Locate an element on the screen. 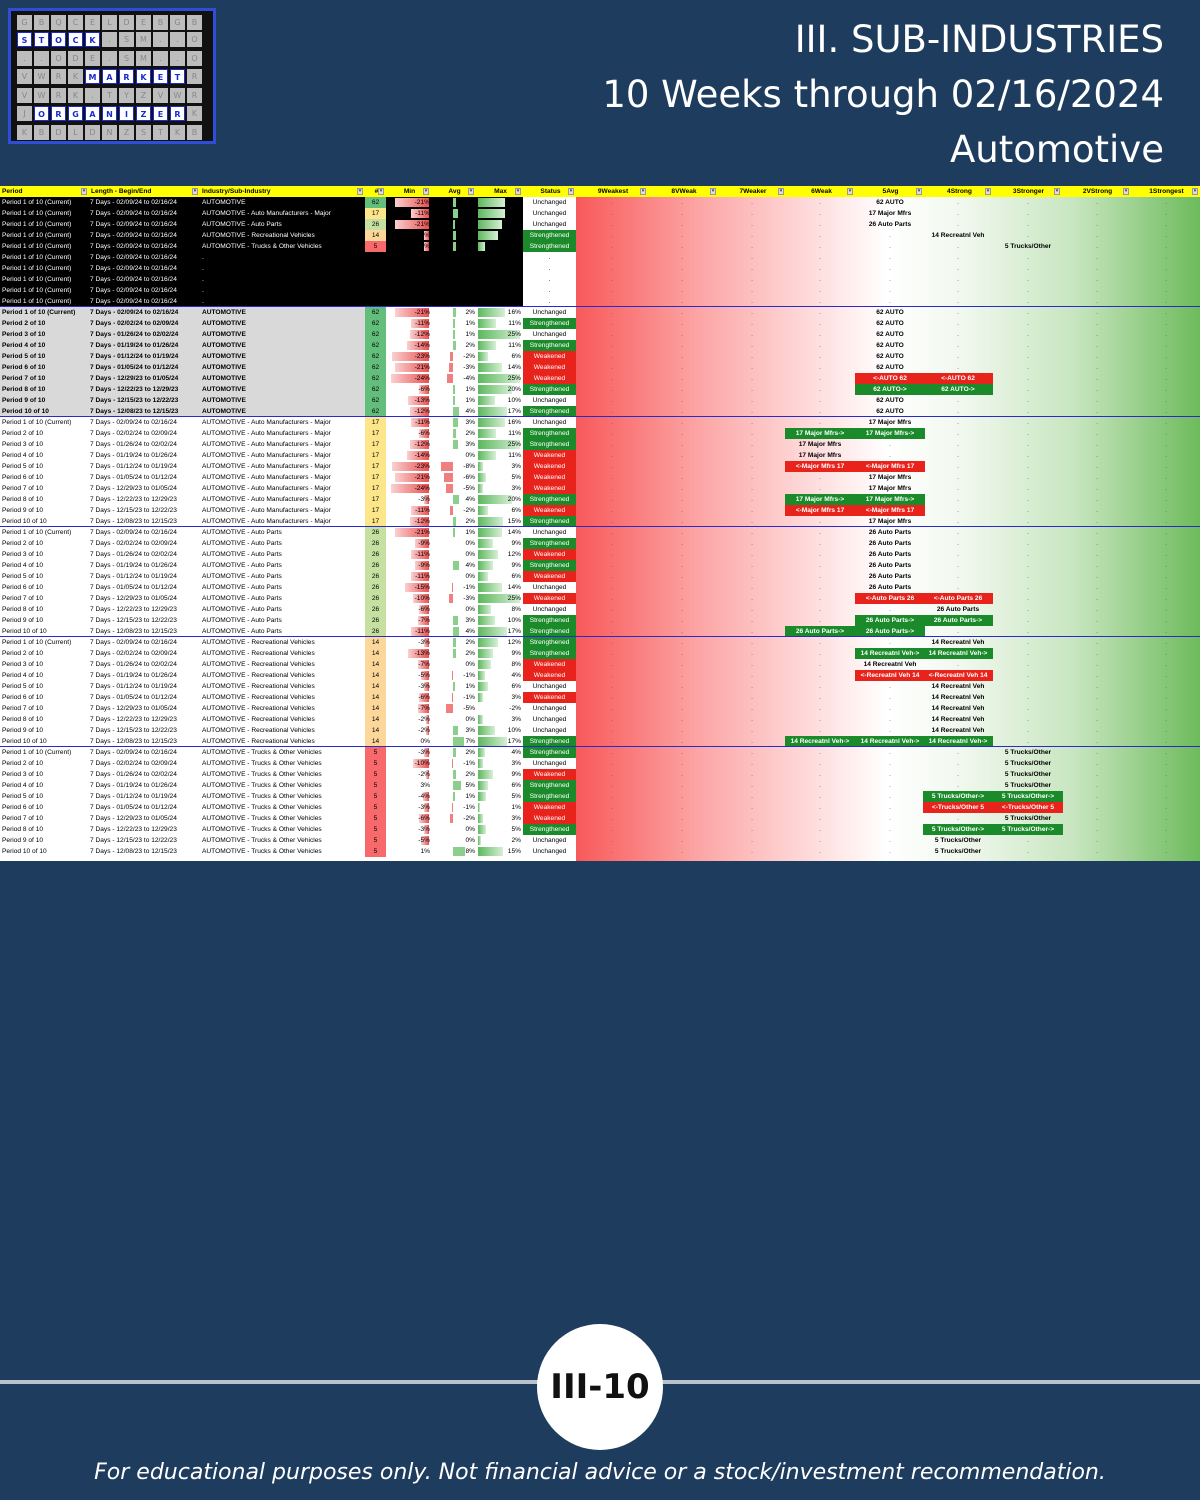  strength-position-marker: 17 Major Mfrs-> is located at coordinates (890, 433).